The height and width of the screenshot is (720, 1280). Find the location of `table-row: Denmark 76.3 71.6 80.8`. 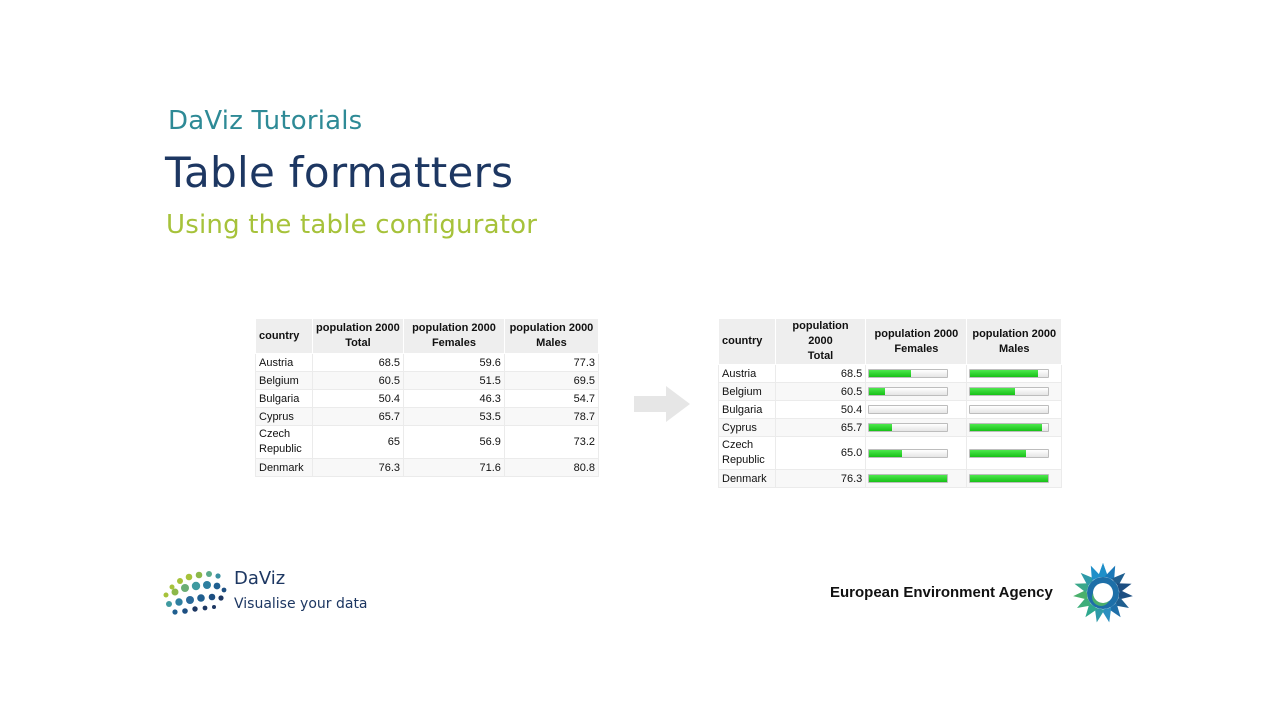

table-row: Denmark 76.3 71.6 80.8 is located at coordinates (427, 467).